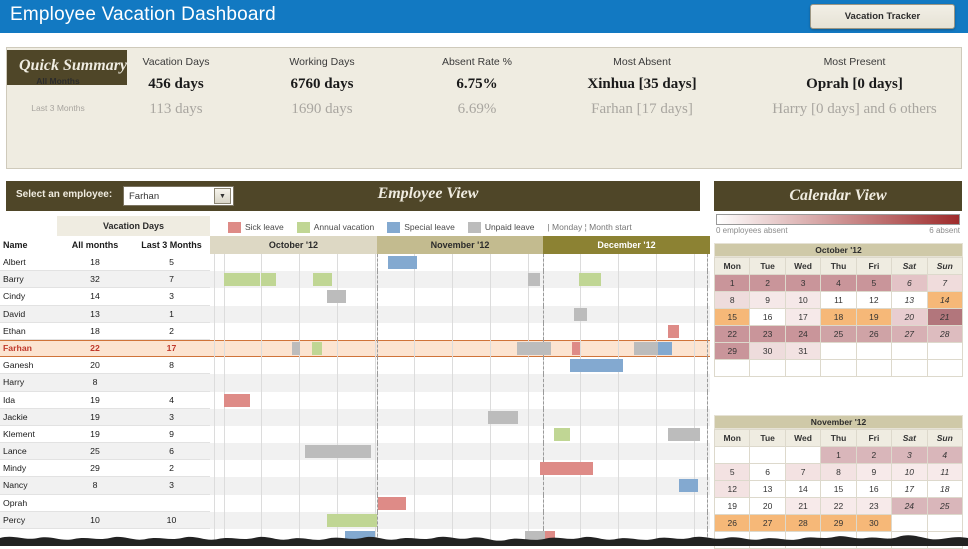  I want to click on calendar-day-cell: 31, so click(802, 351).